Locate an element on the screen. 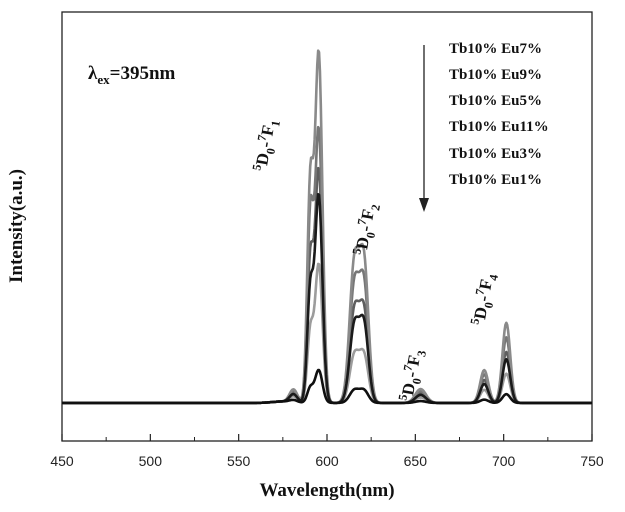 This screenshot has width=625, height=512. legend-entry: Tb10% Eu9% is located at coordinates (495, 75).